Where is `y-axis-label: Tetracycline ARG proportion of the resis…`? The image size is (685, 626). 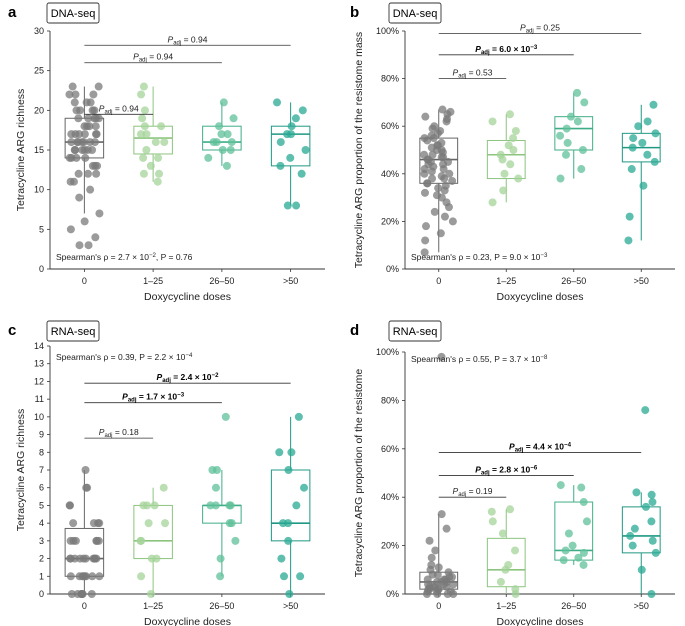 y-axis-label: Tetracycline ARG proportion of the resis… is located at coordinates (359, 150).